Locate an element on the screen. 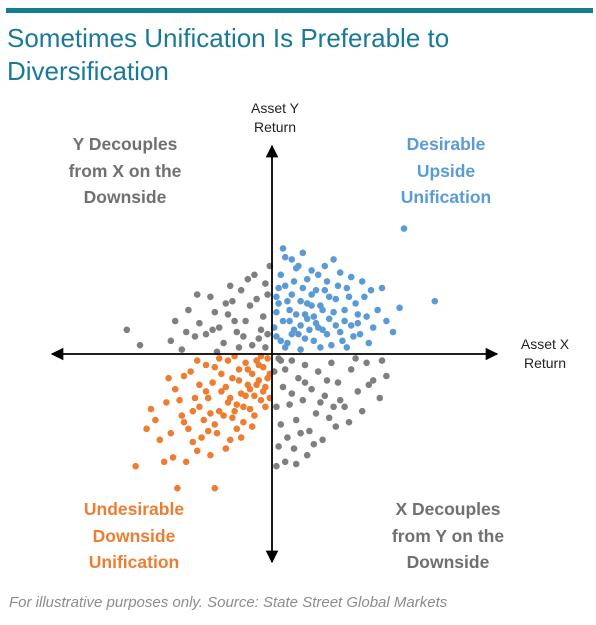  quadrant-label-line: from X on the is located at coordinates (125, 170).